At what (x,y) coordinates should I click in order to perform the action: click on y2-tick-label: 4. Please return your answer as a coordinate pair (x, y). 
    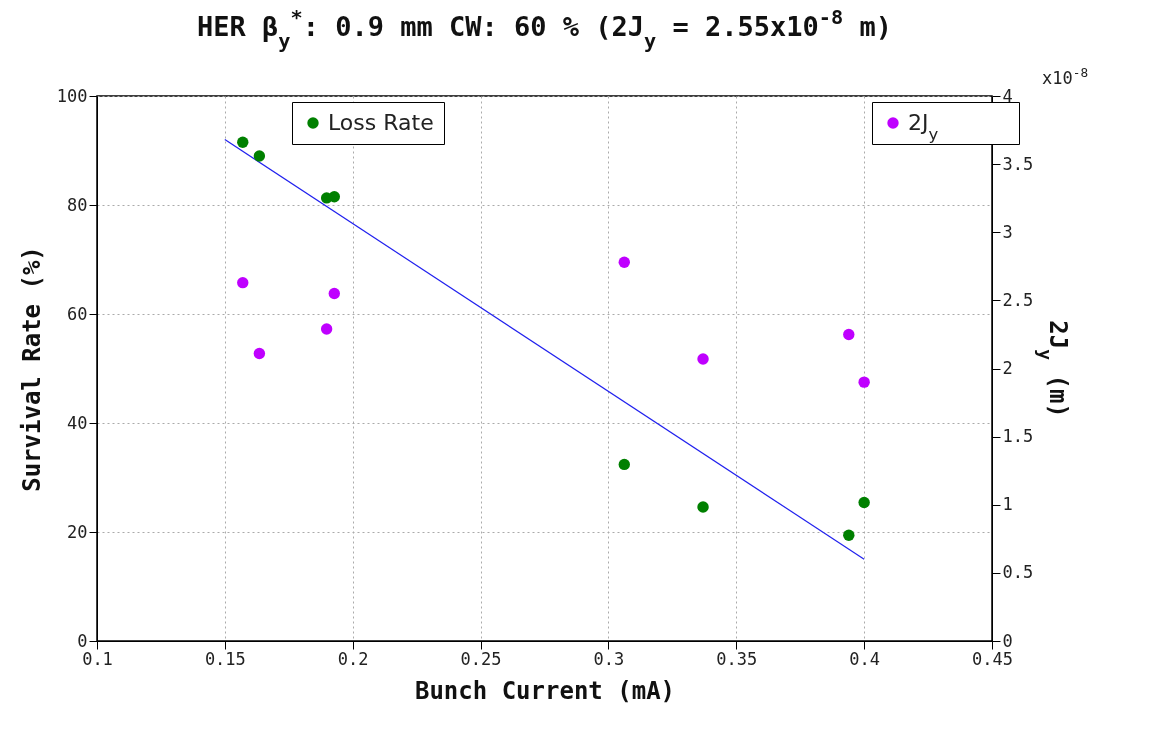
    Looking at the image, I should click on (1007, 95).